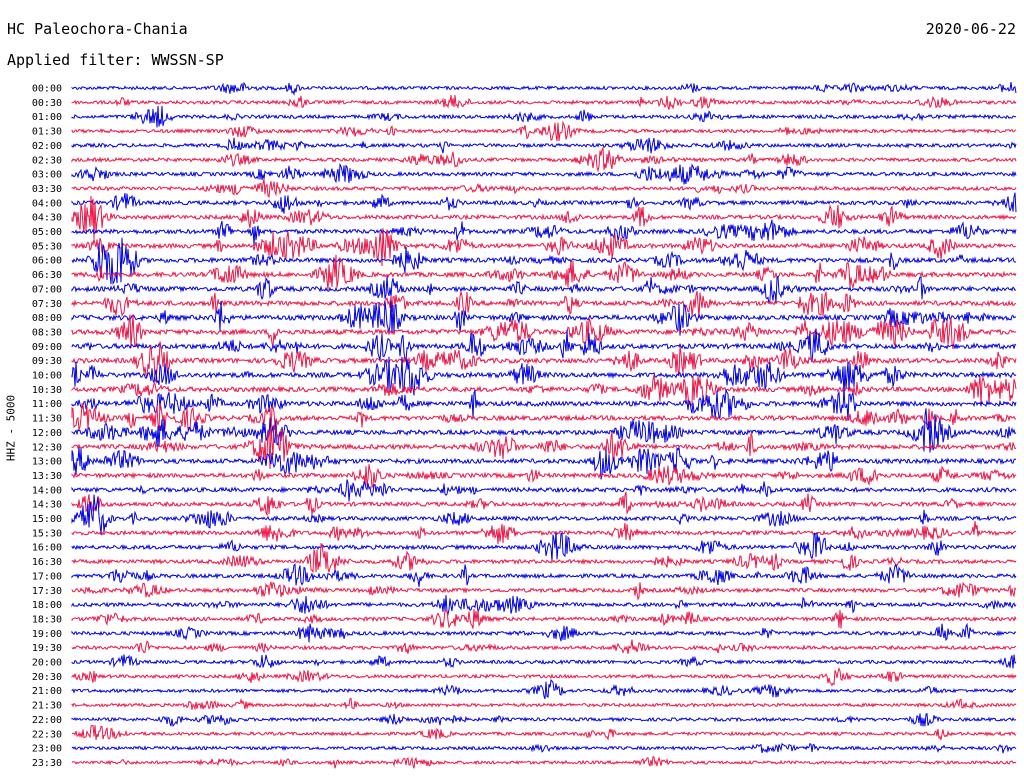 This screenshot has width=1024, height=780. I want to click on row-label: 07:30, so click(47, 304).